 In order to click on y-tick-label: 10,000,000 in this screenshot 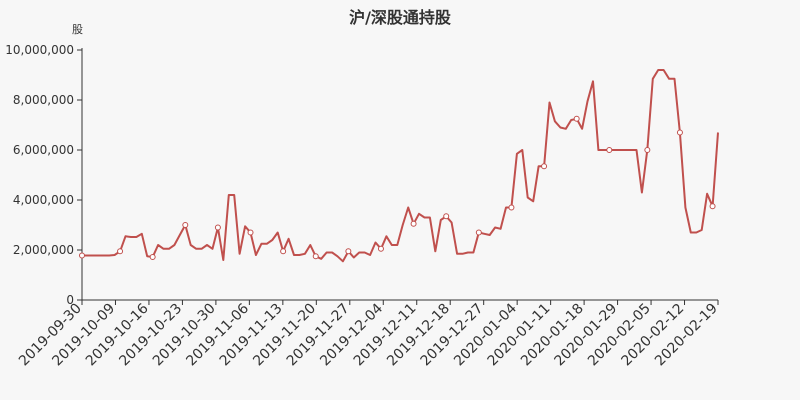, I will do `click(39, 50)`.